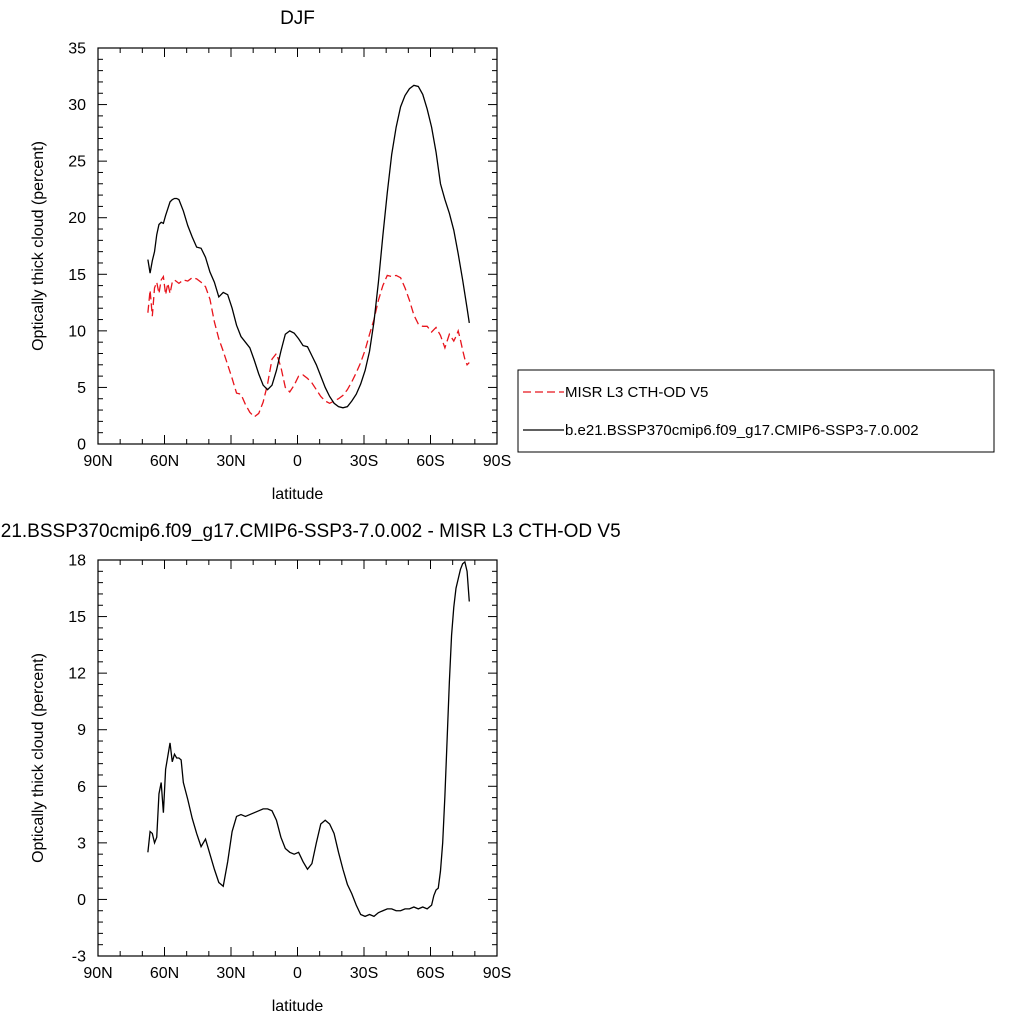 Image resolution: width=1024 pixels, height=1024 pixels. I want to click on y-tick-label: 35, so click(77, 49).